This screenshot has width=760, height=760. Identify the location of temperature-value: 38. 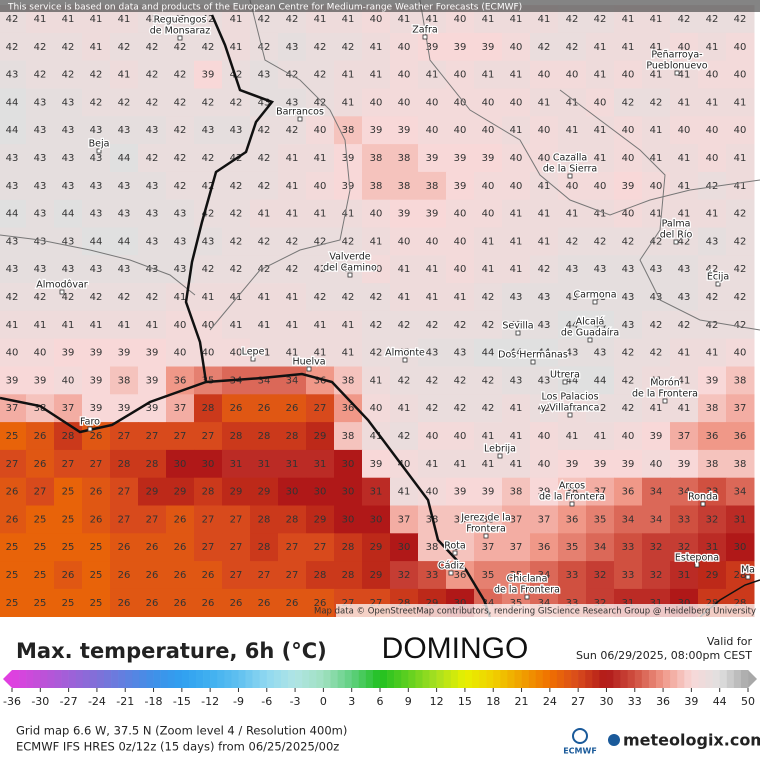
(740, 380).